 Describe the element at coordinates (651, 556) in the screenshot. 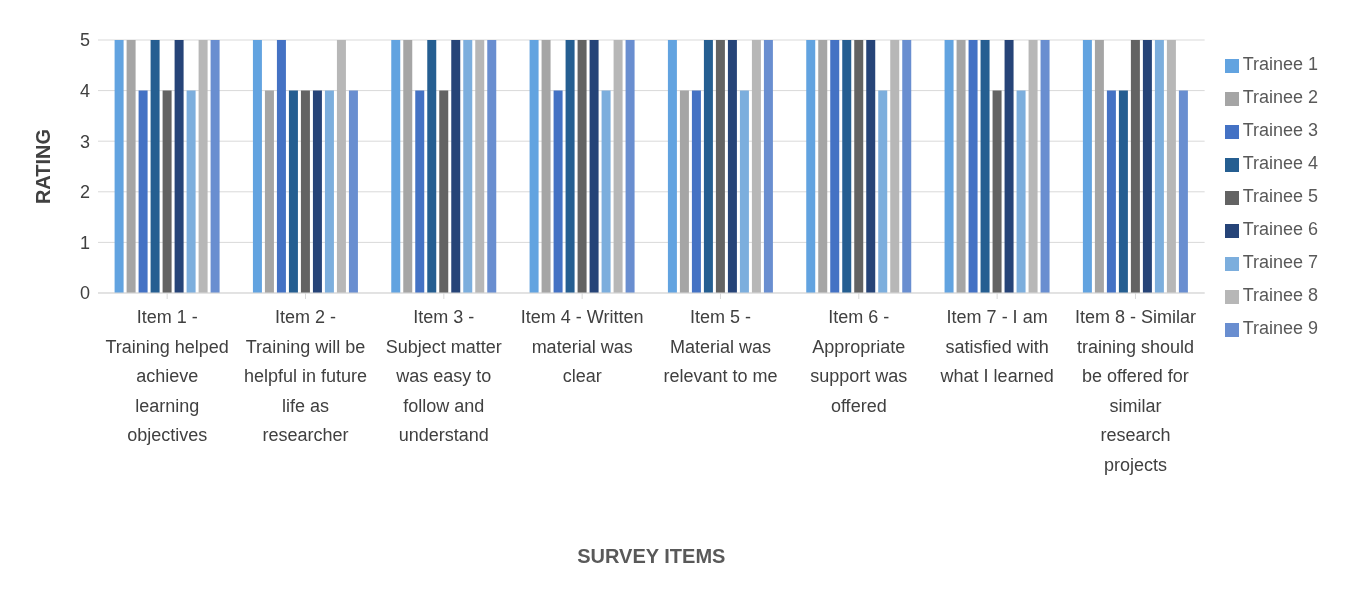

I see `x-axis-title: SURVEY ITEMS` at that location.